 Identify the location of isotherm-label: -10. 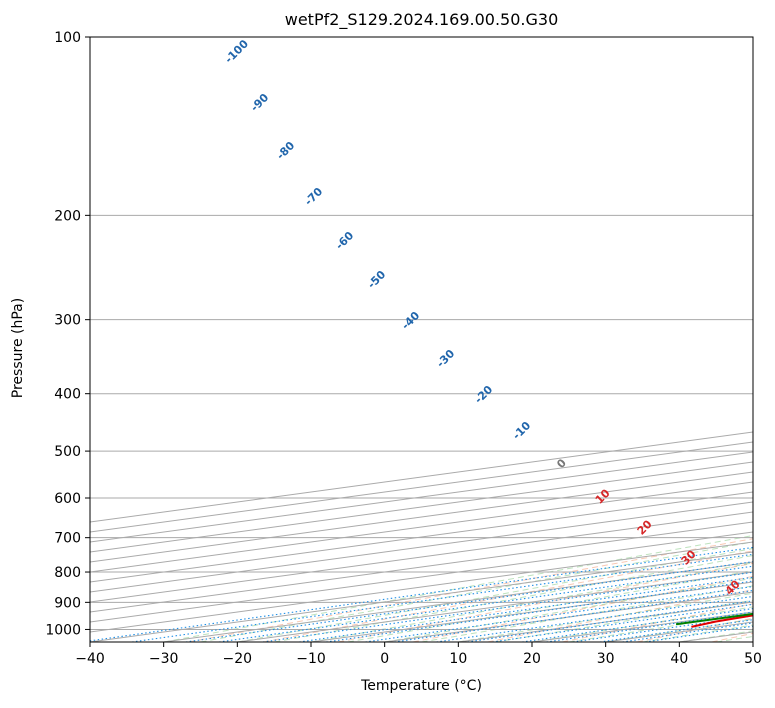
(521, 430).